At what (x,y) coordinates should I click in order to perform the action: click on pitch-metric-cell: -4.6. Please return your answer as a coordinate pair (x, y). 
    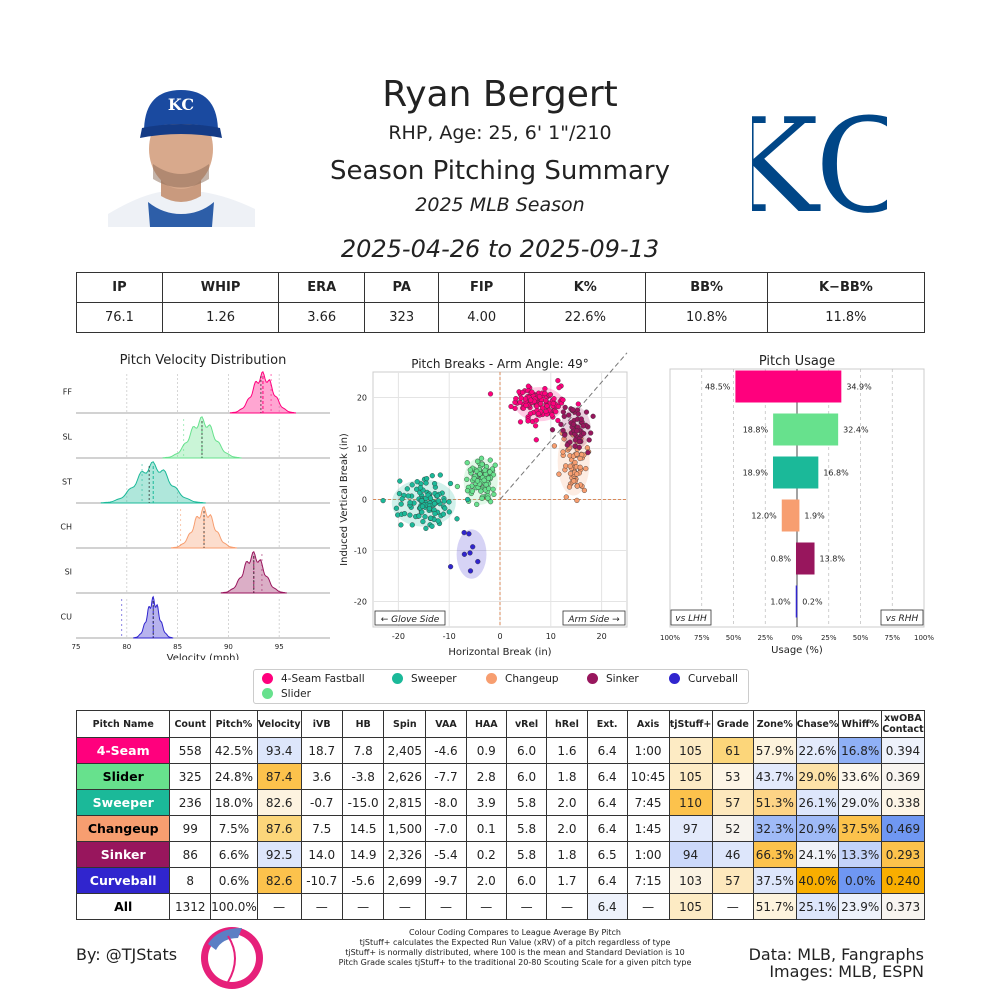
    Looking at the image, I should click on (446, 750).